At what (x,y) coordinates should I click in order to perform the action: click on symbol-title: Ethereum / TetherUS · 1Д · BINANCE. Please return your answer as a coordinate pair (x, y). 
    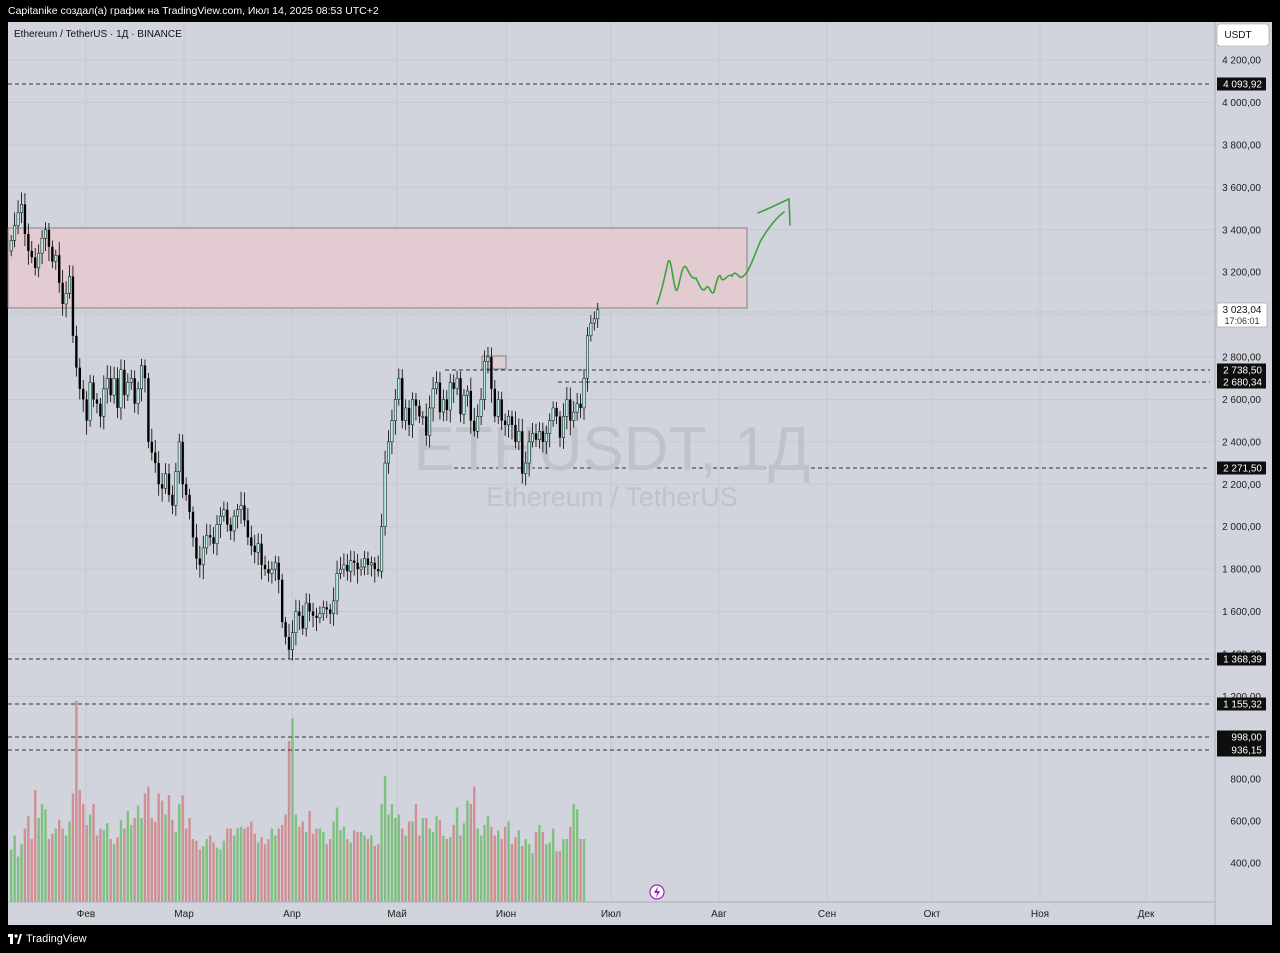
    Looking at the image, I should click on (98, 34).